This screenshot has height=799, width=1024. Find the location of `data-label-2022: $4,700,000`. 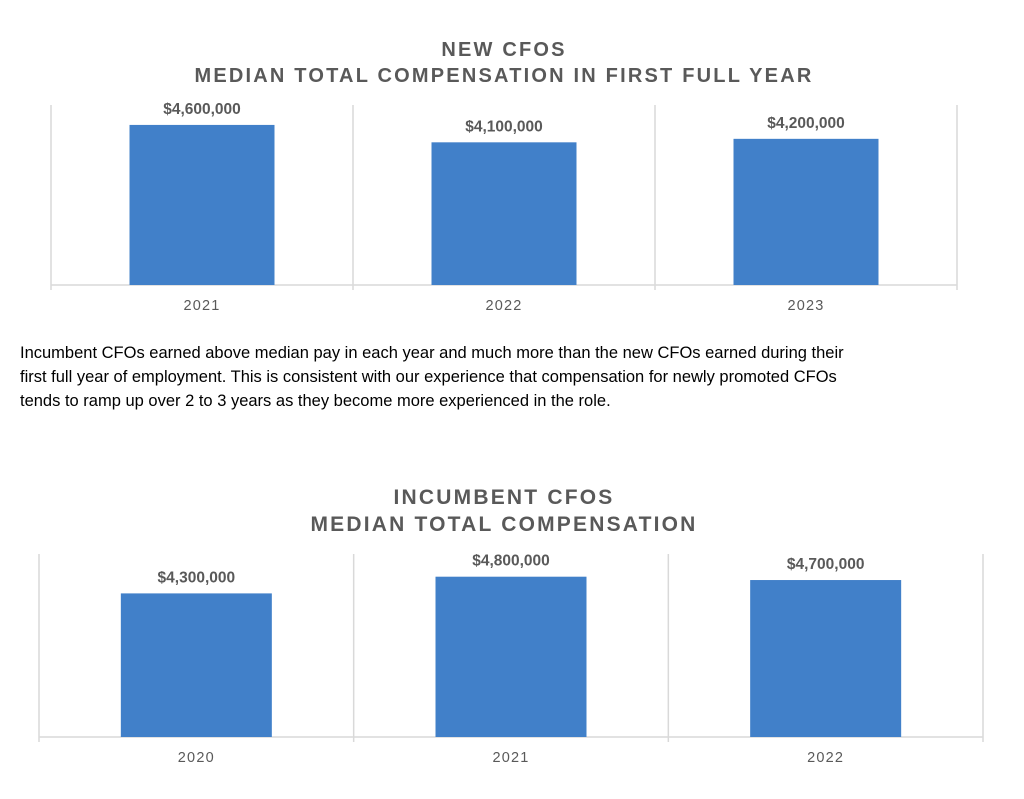

data-label-2022: $4,700,000 is located at coordinates (826, 564).